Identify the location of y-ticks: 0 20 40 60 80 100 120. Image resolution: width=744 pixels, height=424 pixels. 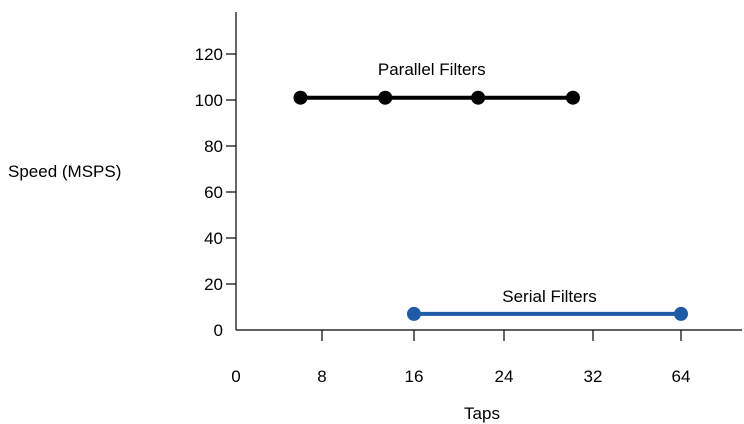
(215, 192).